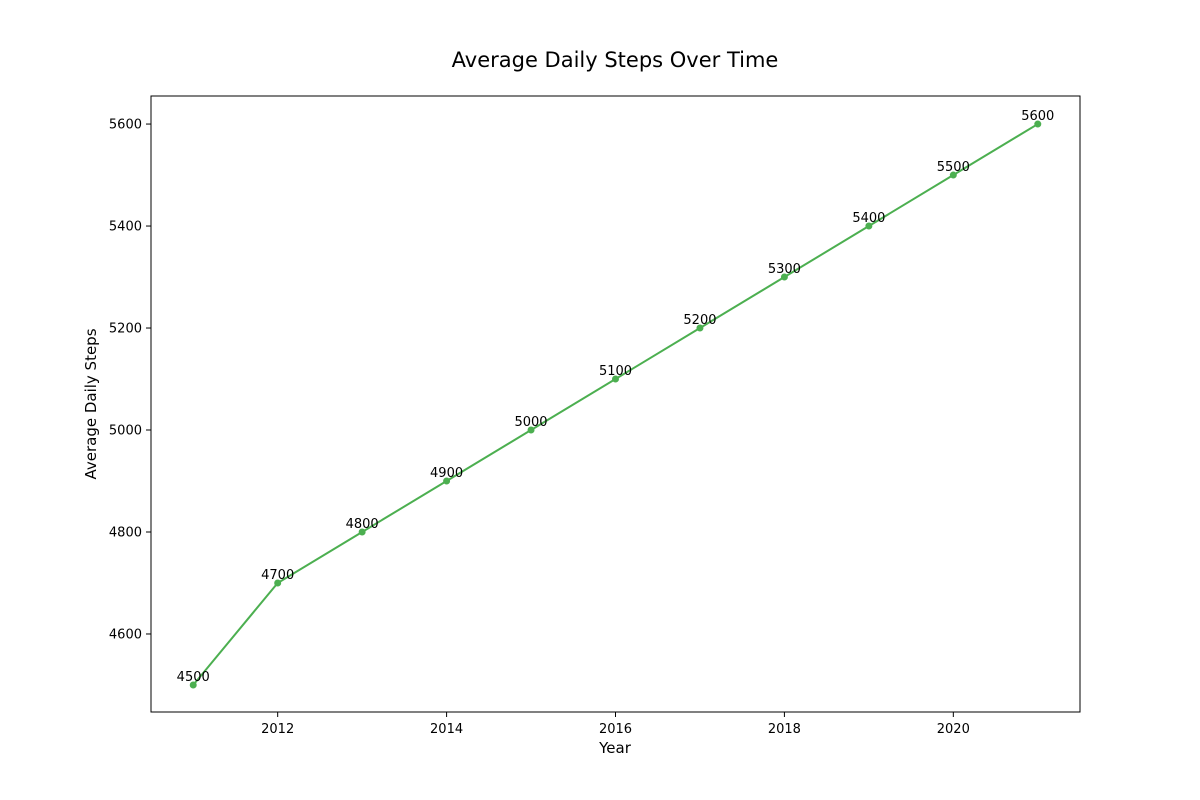  I want to click on y-tick-label: 4800, so click(125, 532).